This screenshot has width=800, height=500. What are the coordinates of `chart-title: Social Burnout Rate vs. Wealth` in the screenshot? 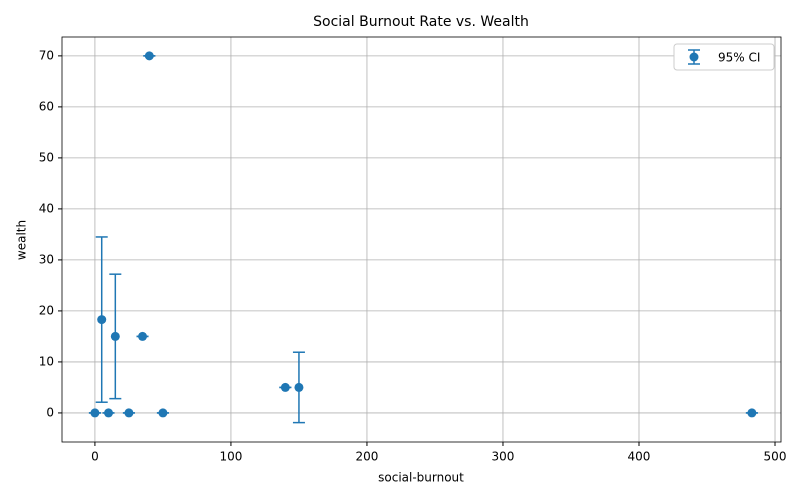 It's located at (421, 22).